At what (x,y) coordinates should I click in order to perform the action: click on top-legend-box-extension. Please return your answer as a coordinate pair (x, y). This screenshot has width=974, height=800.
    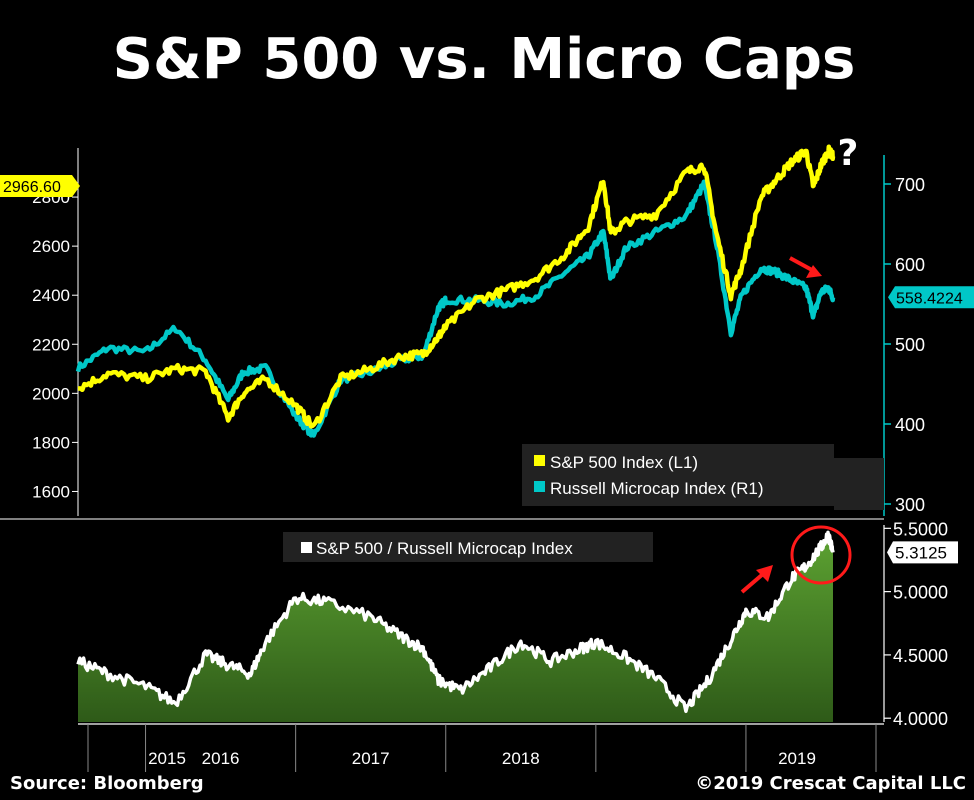
    Looking at the image, I should click on (859, 484).